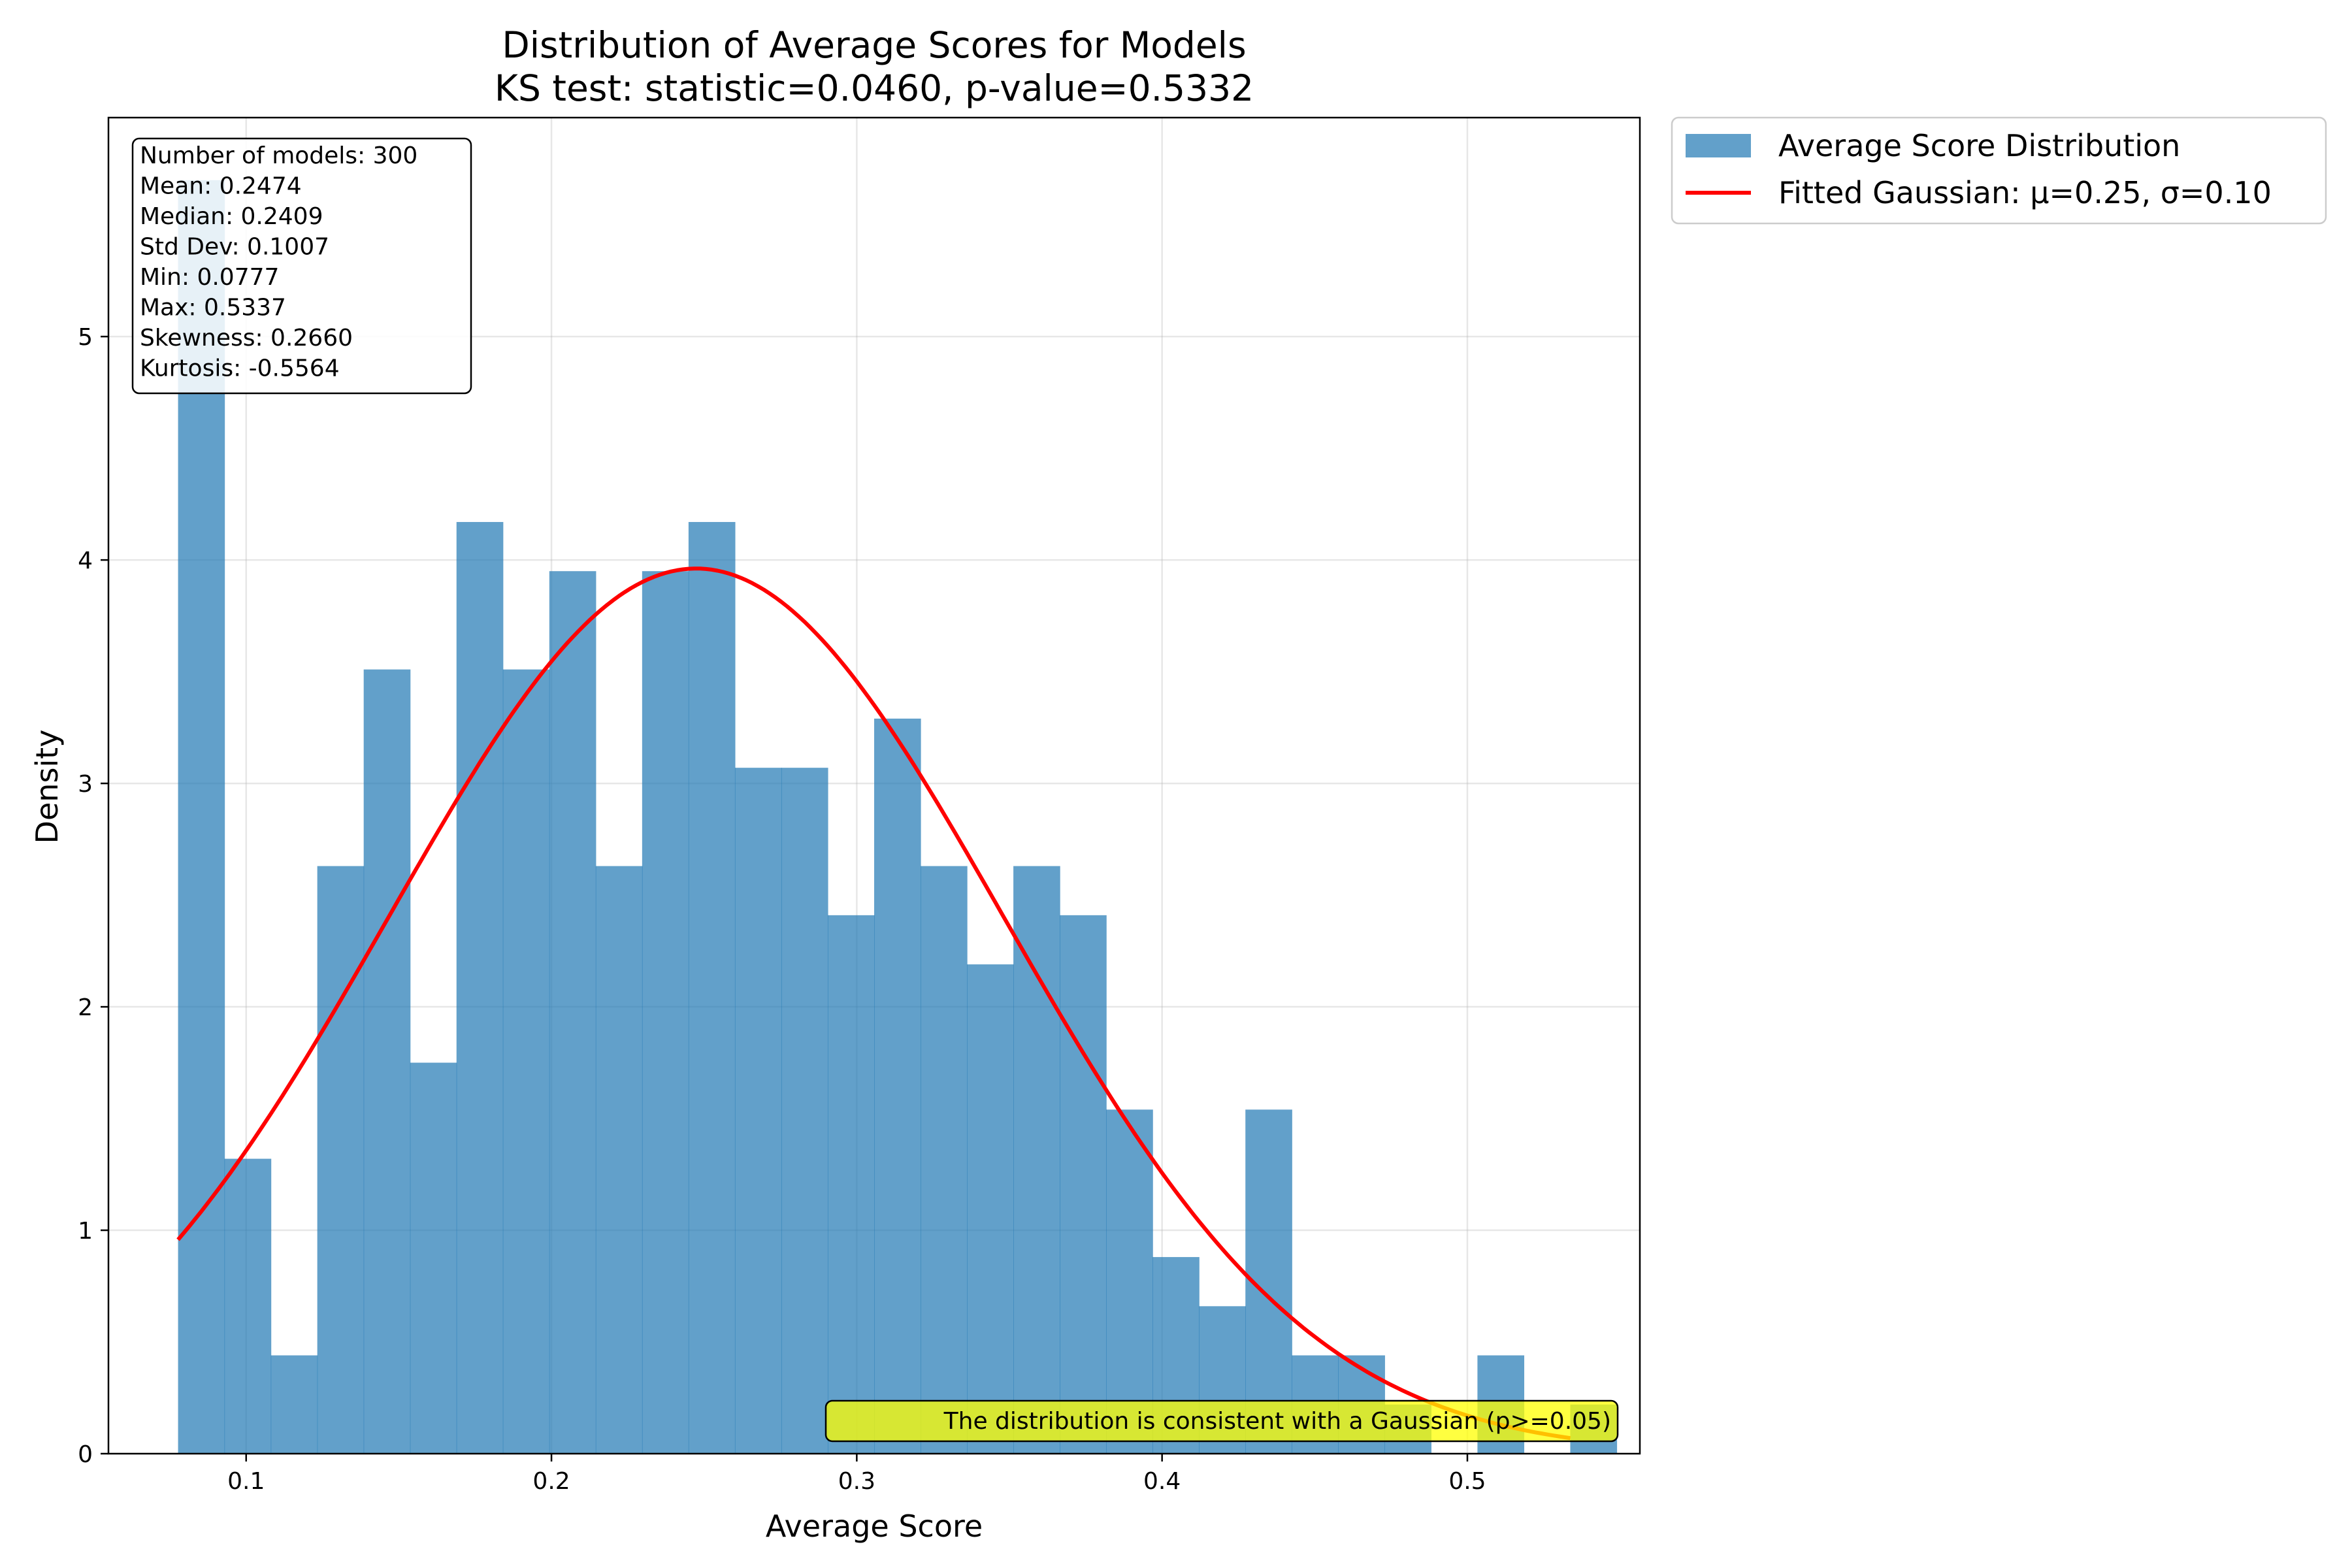  What do you see at coordinates (856, 1481) in the screenshot?
I see `x-tick-label: 0.3` at bounding box center [856, 1481].